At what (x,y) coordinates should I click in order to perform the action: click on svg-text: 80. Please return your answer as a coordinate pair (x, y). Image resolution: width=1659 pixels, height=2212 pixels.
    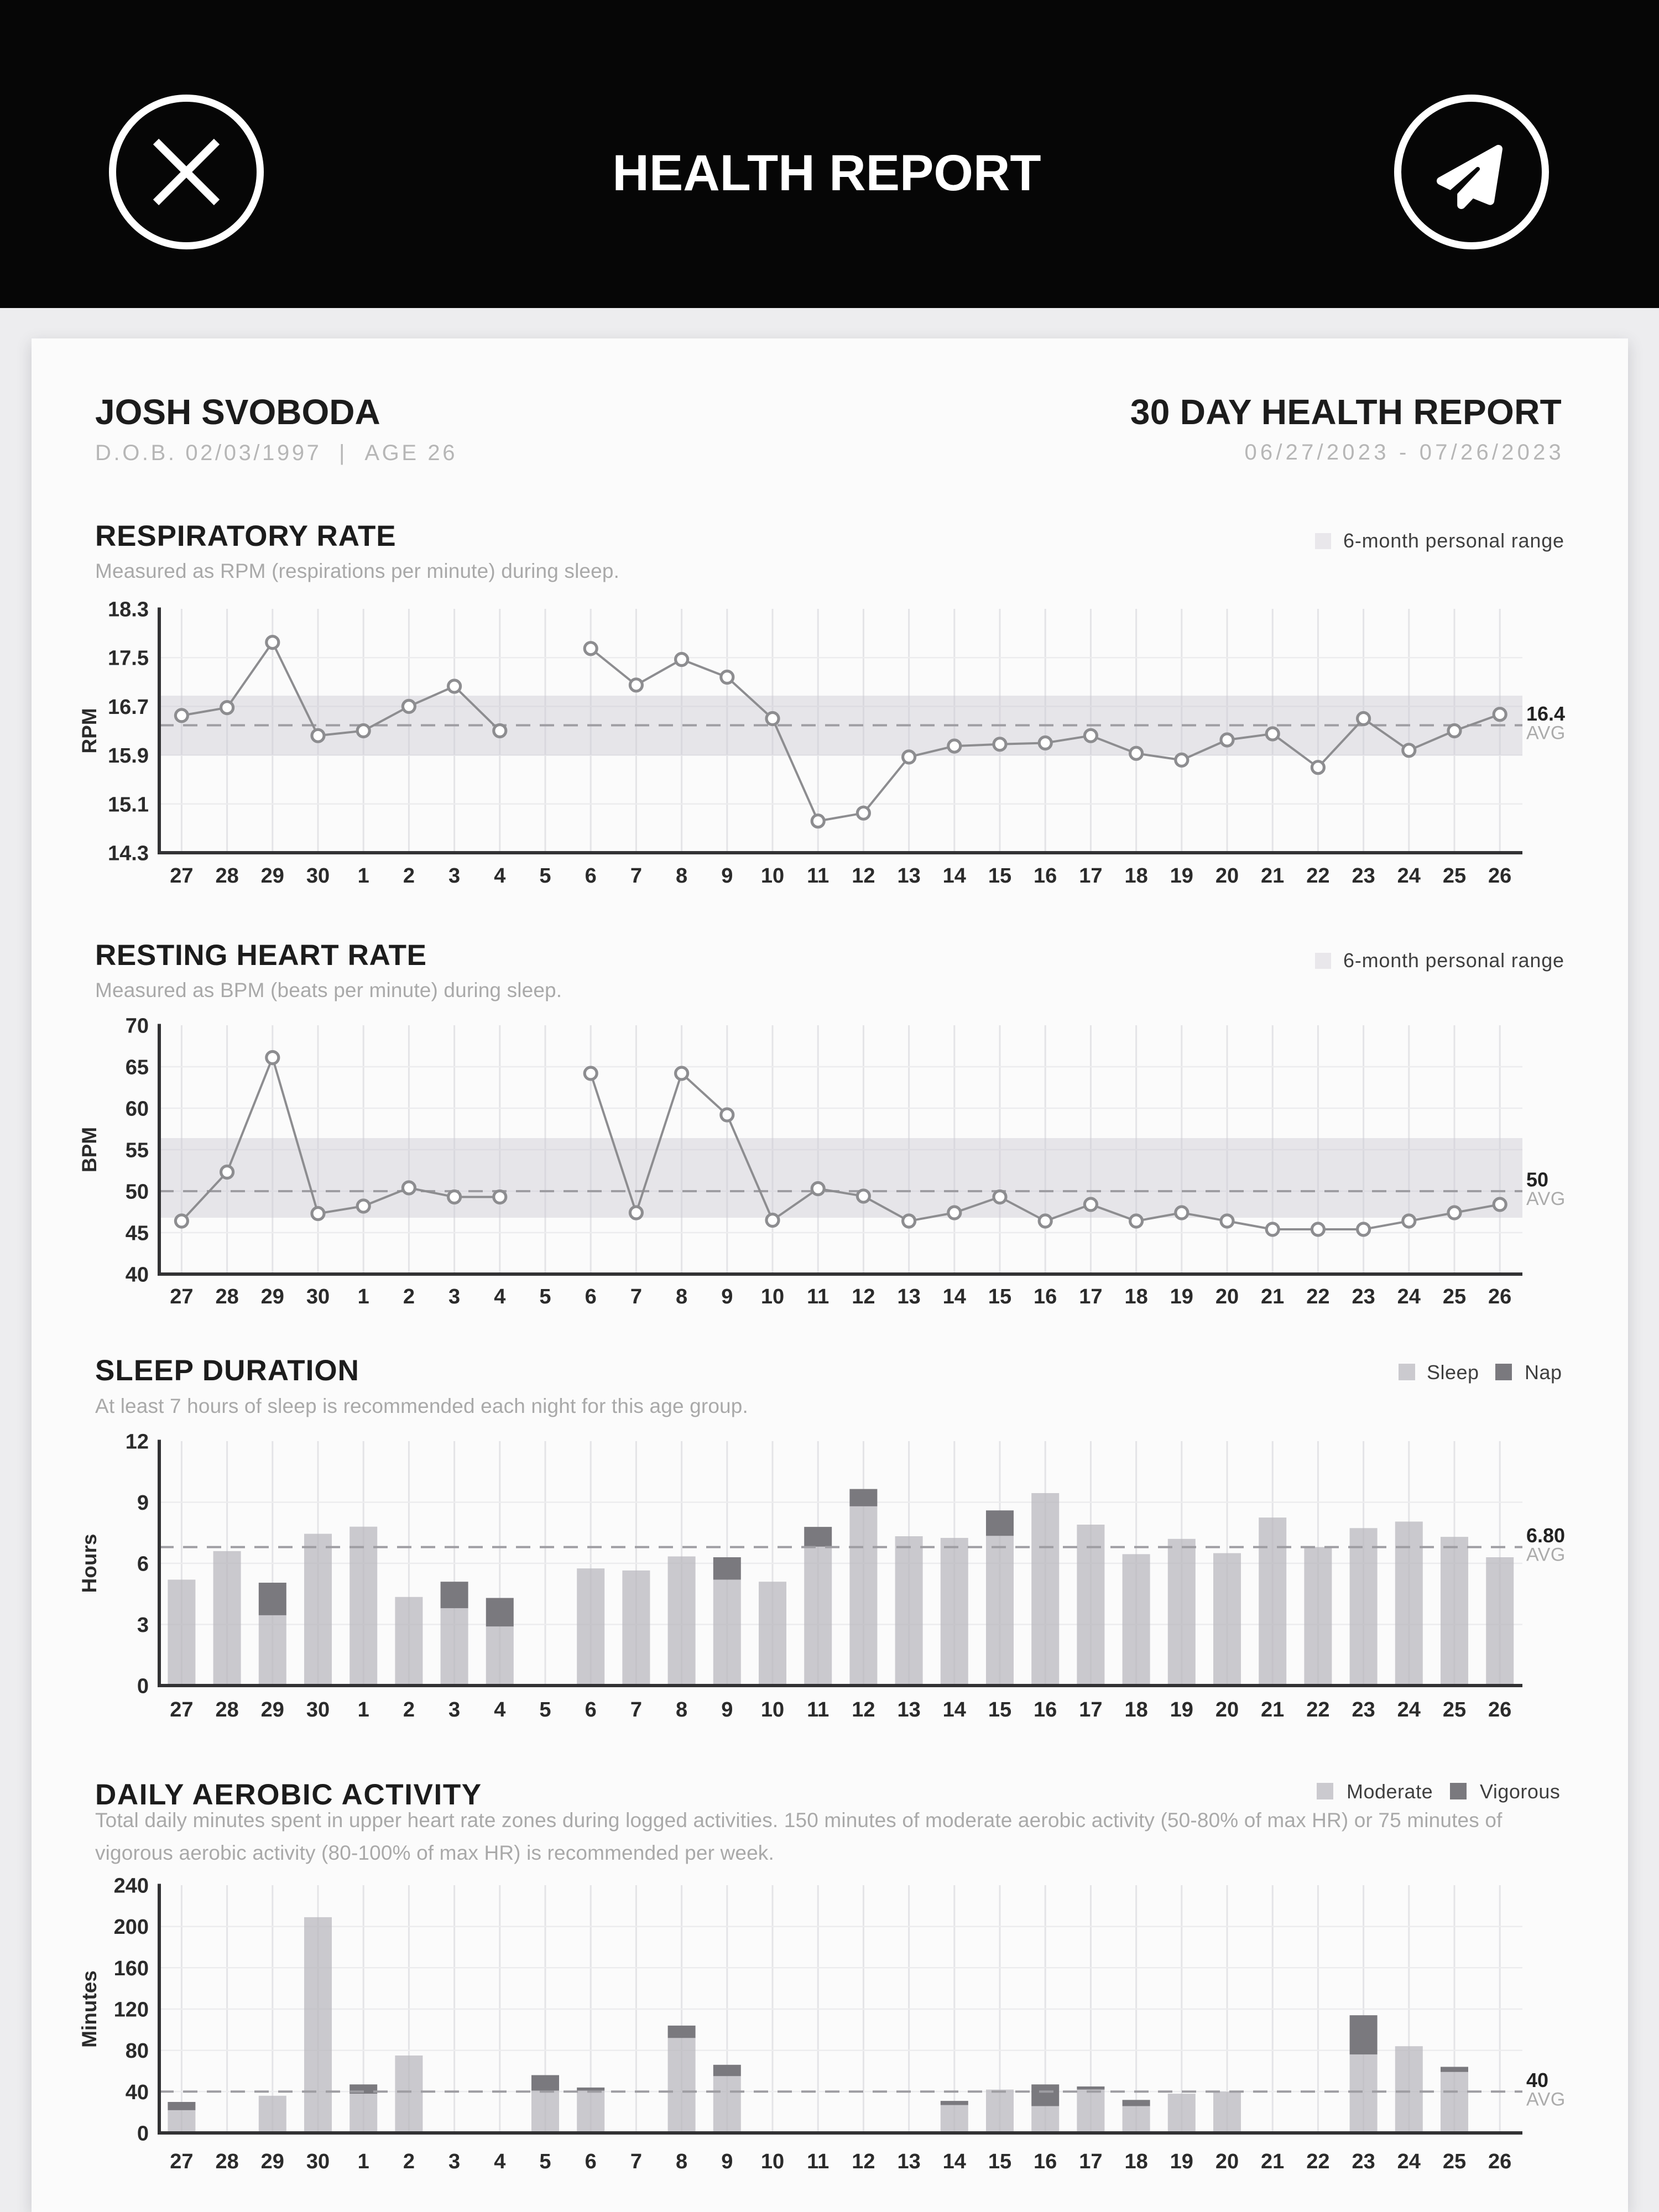
    Looking at the image, I should click on (137, 2051).